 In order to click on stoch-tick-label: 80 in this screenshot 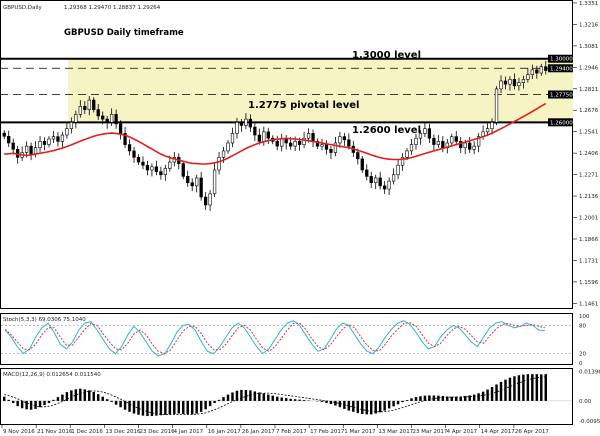, I will do `click(582, 326)`.